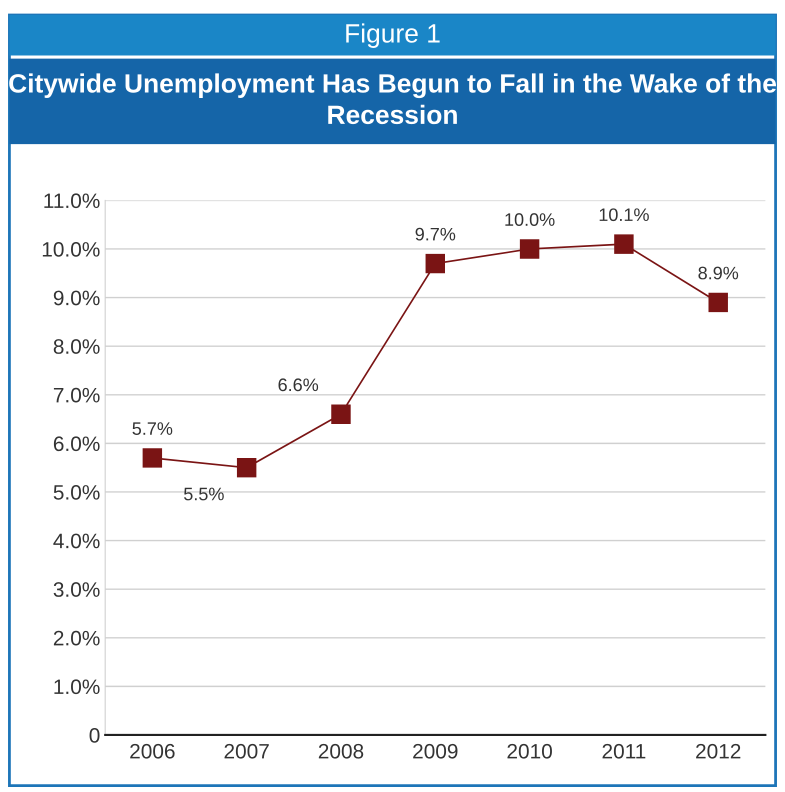 The height and width of the screenshot is (792, 785). I want to click on data-label: 5.5%, so click(204, 494).